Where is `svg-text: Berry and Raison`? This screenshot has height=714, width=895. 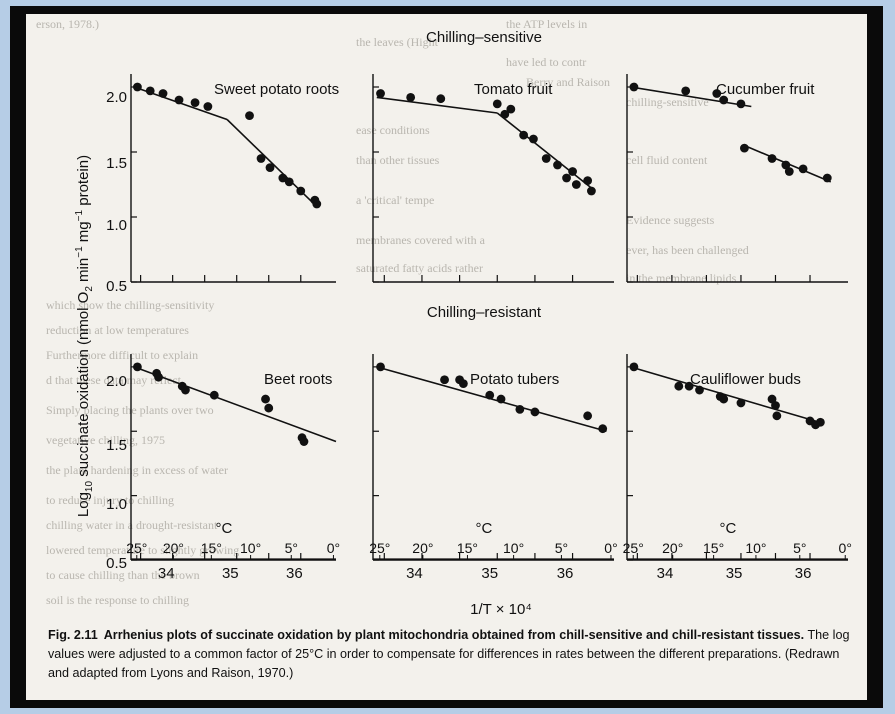 svg-text: Berry and Raison is located at coordinates (568, 82).